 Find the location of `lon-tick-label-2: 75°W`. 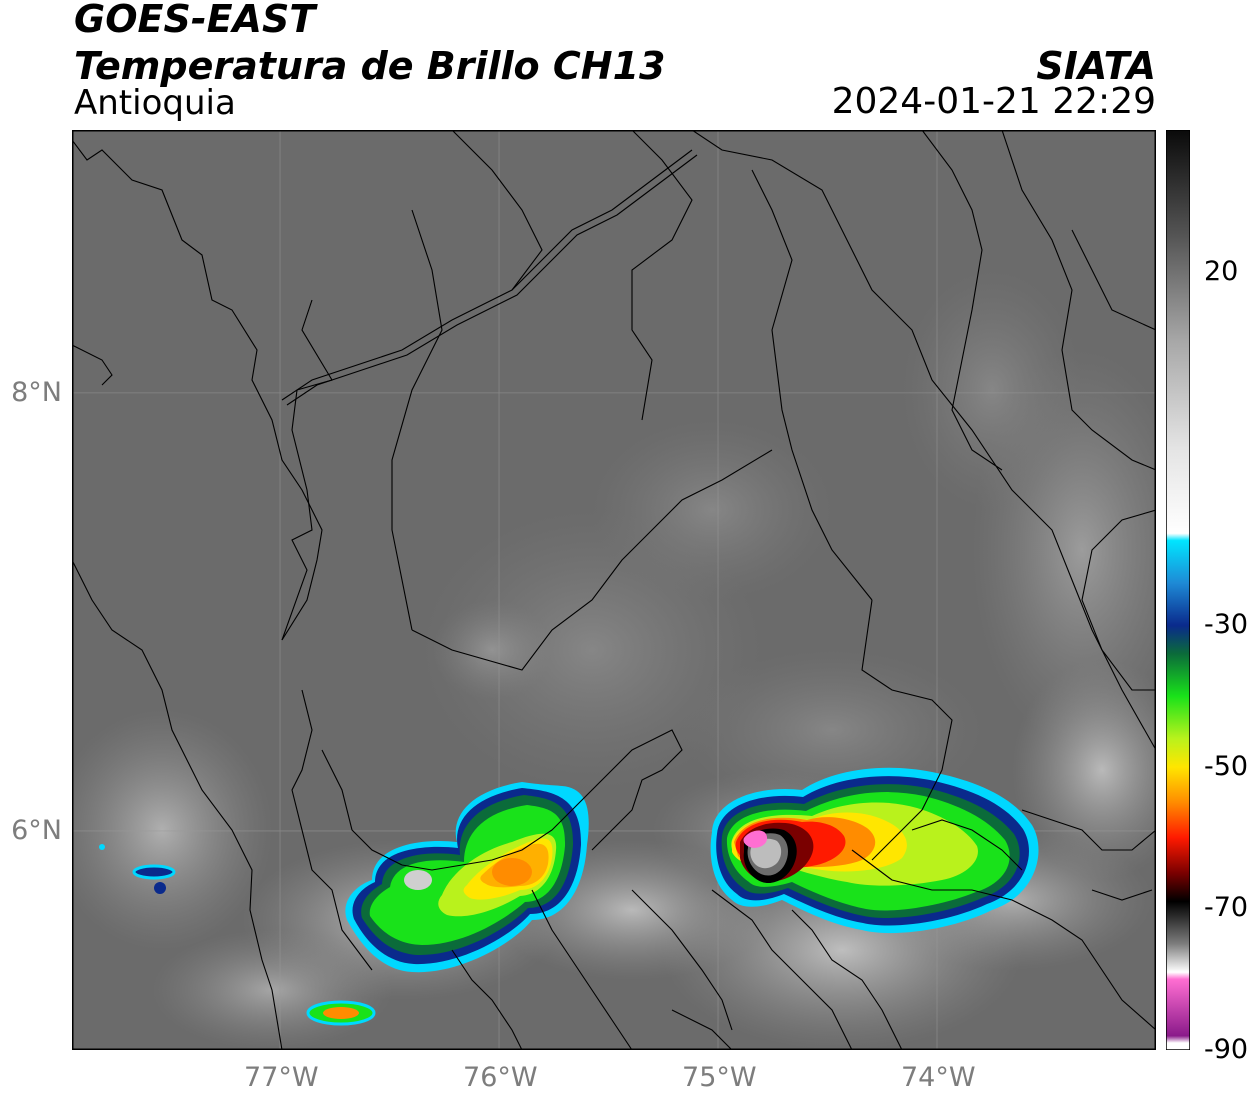

lon-tick-label-2: 75°W is located at coordinates (719, 1077).